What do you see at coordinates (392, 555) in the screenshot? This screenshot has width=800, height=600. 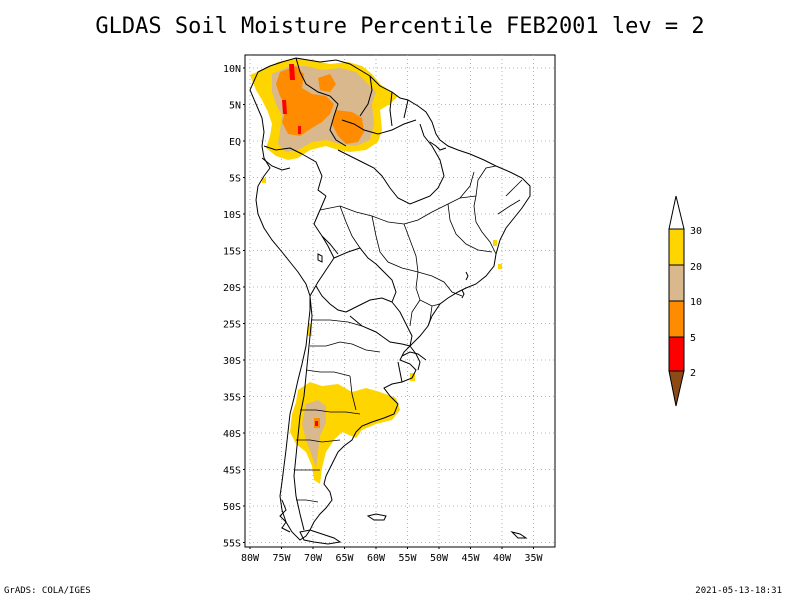 I see `lon-tick-labels: 80W 75W 70W 65W 60W 55W 50W 45W 40W 35W` at bounding box center [392, 555].